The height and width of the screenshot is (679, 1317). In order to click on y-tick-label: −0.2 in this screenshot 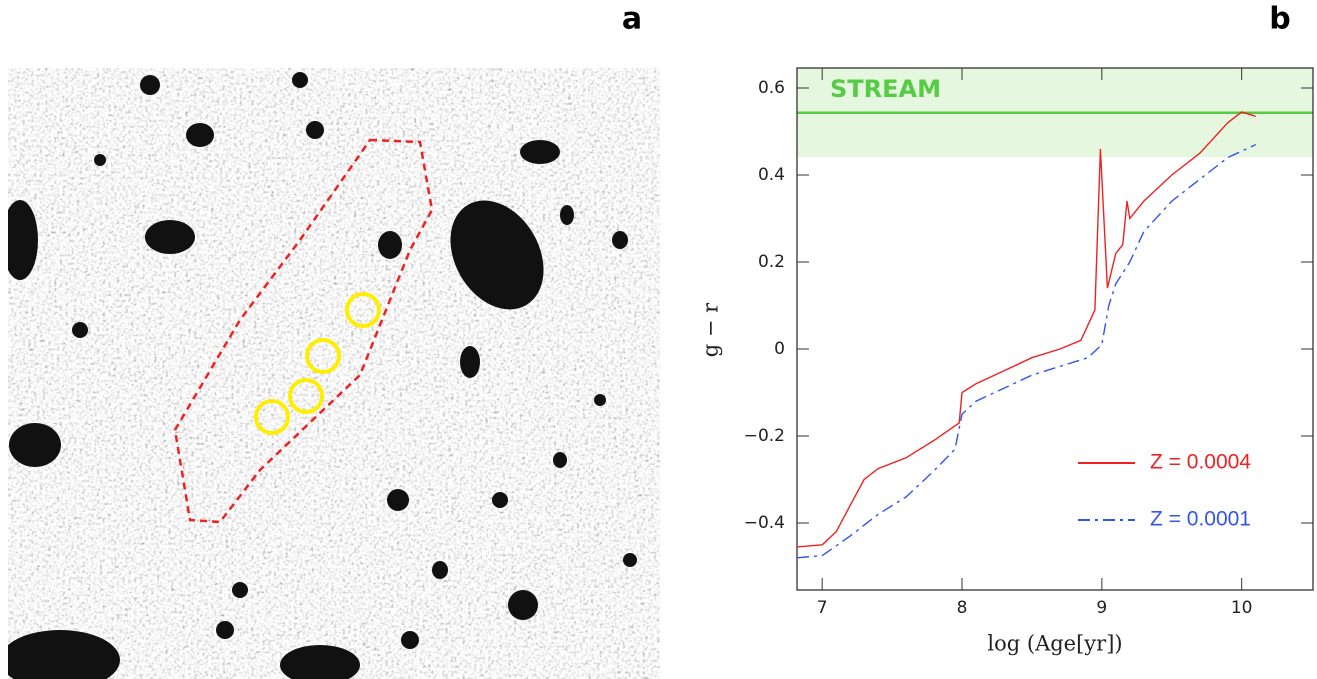, I will do `click(764, 436)`.